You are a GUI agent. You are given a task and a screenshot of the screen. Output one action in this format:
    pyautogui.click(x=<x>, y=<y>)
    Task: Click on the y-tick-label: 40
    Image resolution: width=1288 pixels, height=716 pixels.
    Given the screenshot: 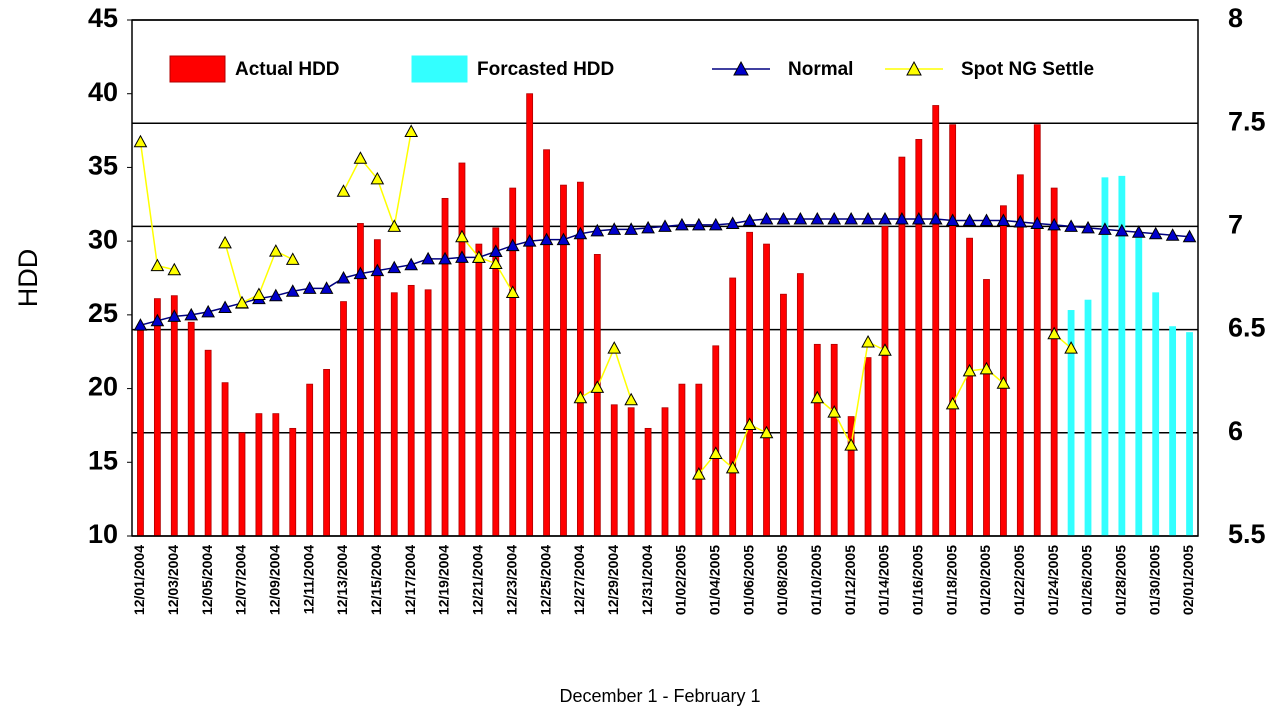 What is the action you would take?
    pyautogui.click(x=103, y=92)
    